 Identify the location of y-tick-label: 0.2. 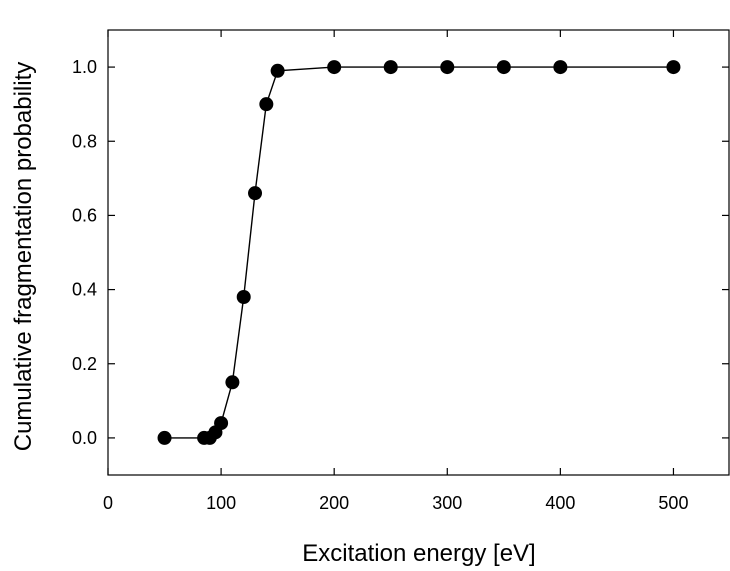
(84, 364).